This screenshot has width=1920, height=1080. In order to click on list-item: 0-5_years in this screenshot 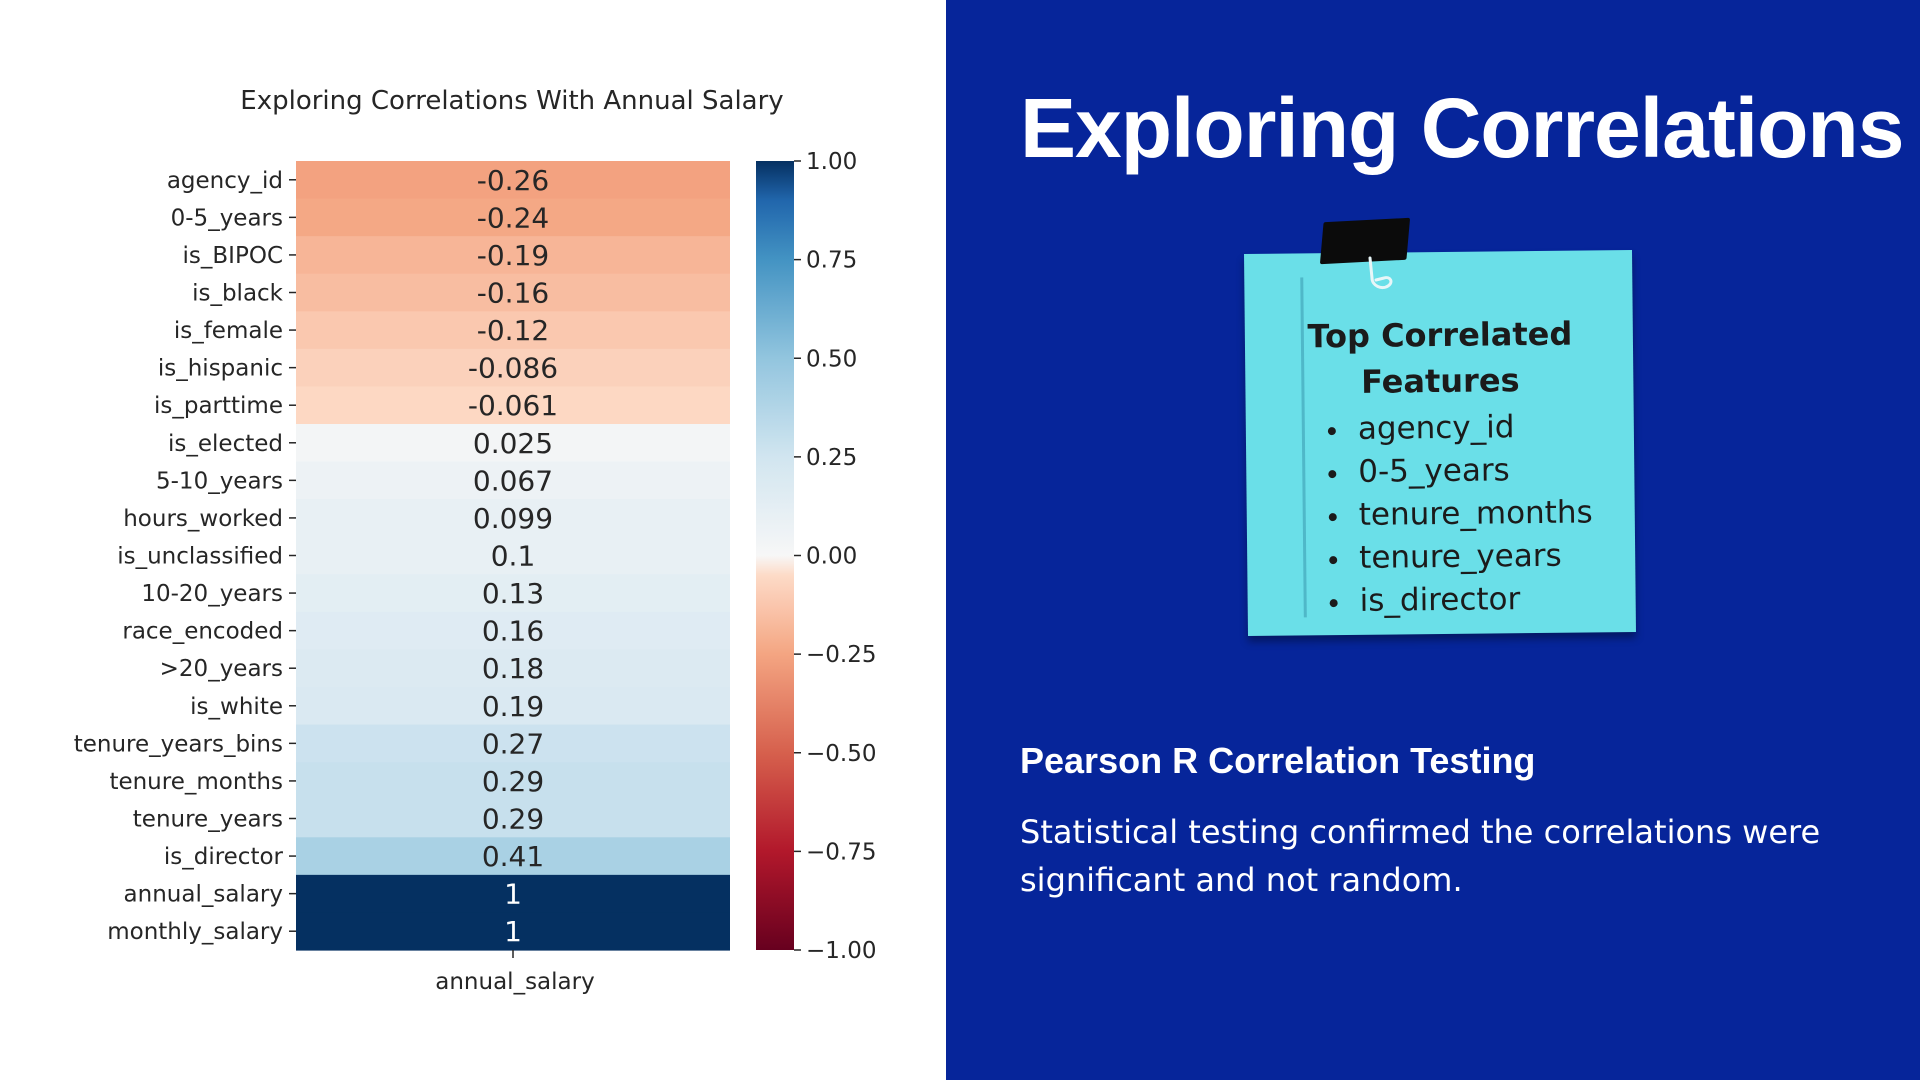, I will do `click(1475, 470)`.